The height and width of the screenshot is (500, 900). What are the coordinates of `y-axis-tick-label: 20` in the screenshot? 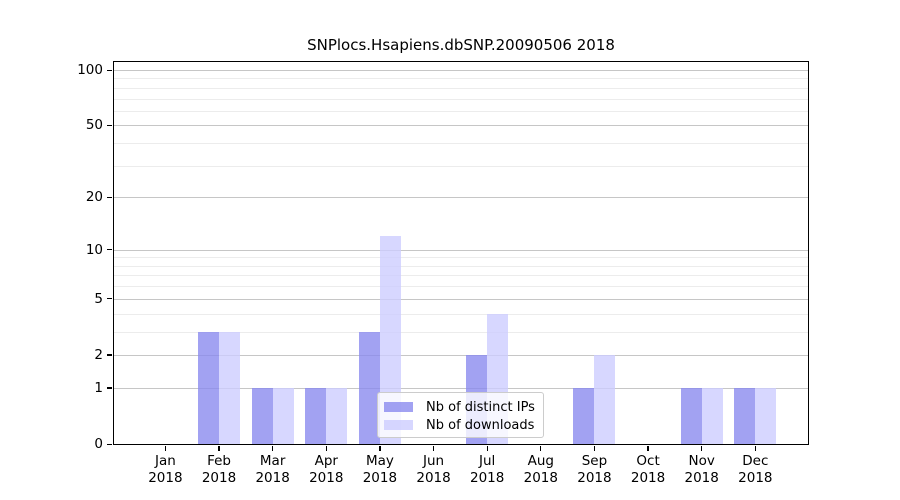 It's located at (94, 197).